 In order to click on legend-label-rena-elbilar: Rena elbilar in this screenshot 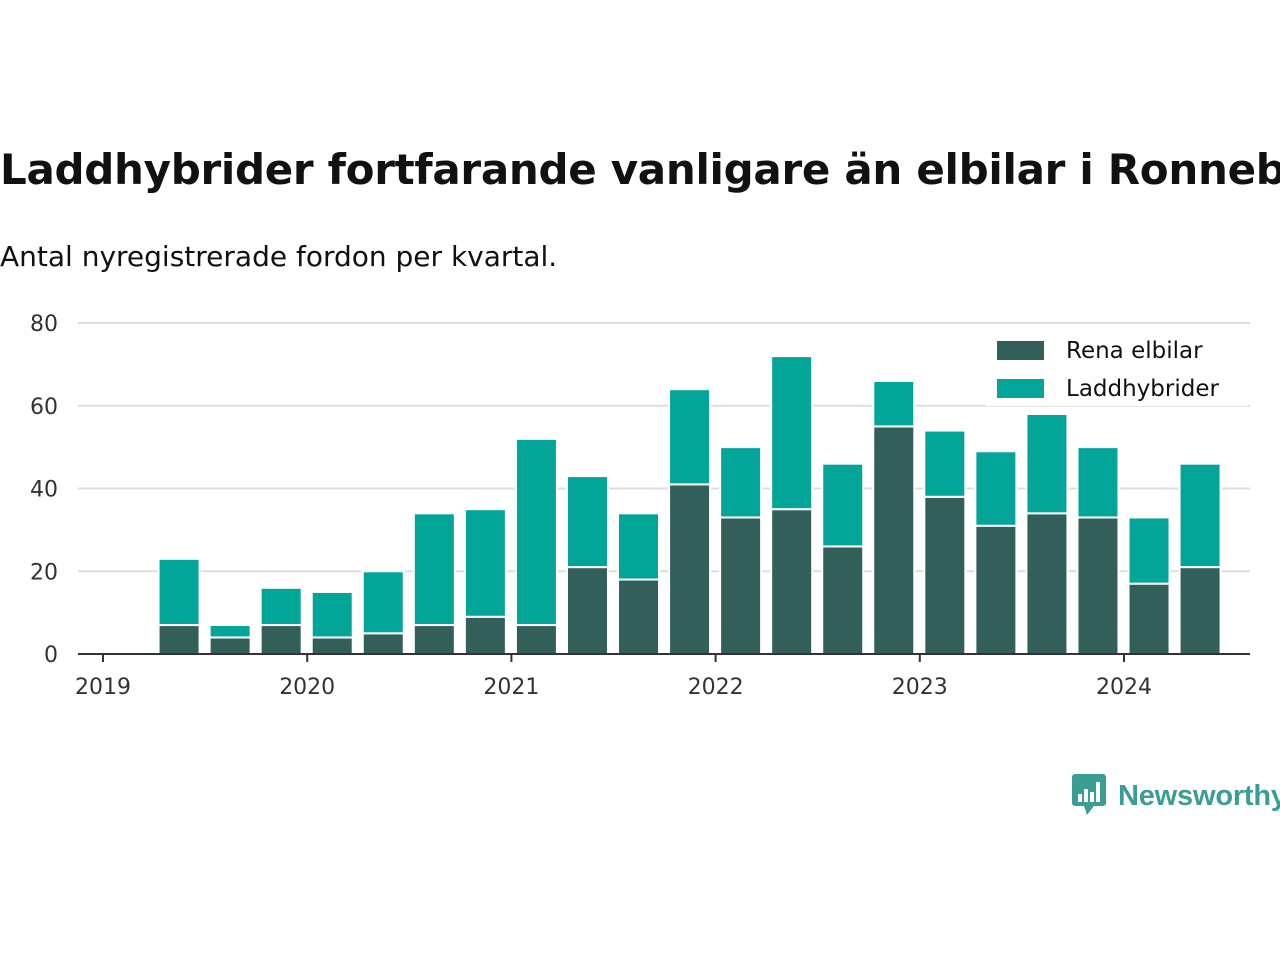, I will do `click(1134, 351)`.